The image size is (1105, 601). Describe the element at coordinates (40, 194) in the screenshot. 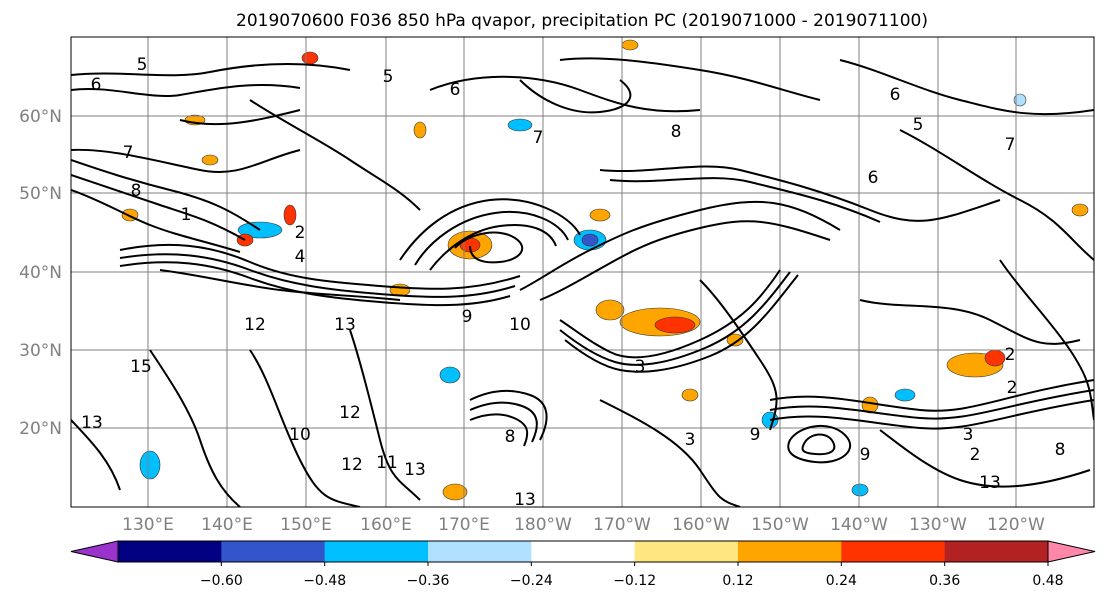

I see `latitude-label: 50°N` at that location.